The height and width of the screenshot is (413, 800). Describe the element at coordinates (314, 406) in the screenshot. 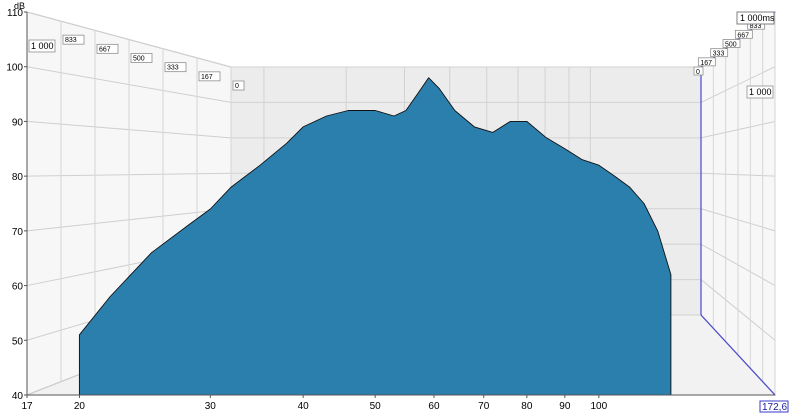

I see `x-tick-labels: 17 20 30 40 50 60 70 80 90 100` at that location.